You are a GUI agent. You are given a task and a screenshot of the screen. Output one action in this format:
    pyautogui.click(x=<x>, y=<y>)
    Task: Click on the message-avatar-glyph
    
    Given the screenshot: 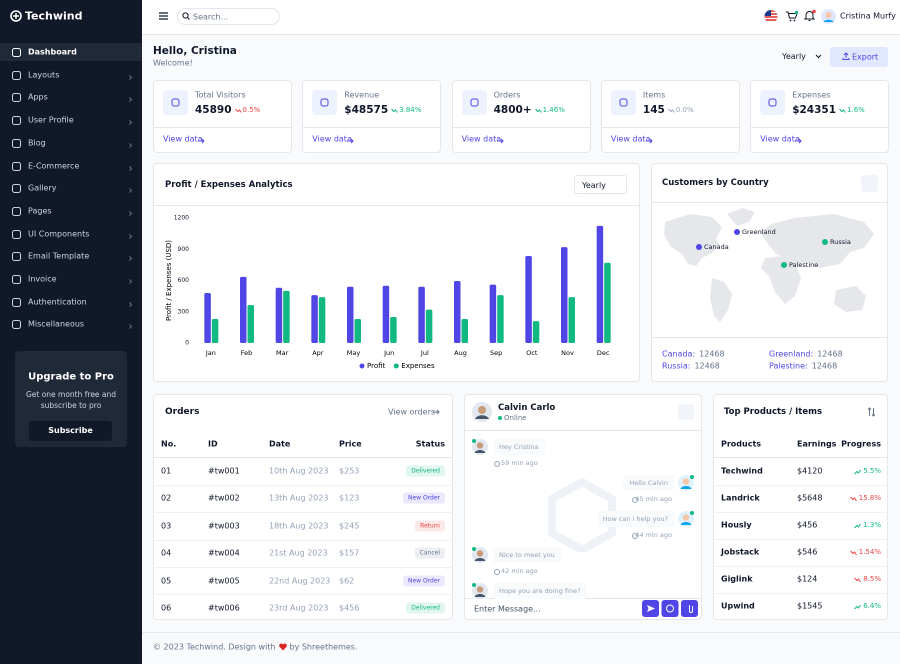 What is the action you would take?
    pyautogui.click(x=480, y=447)
    